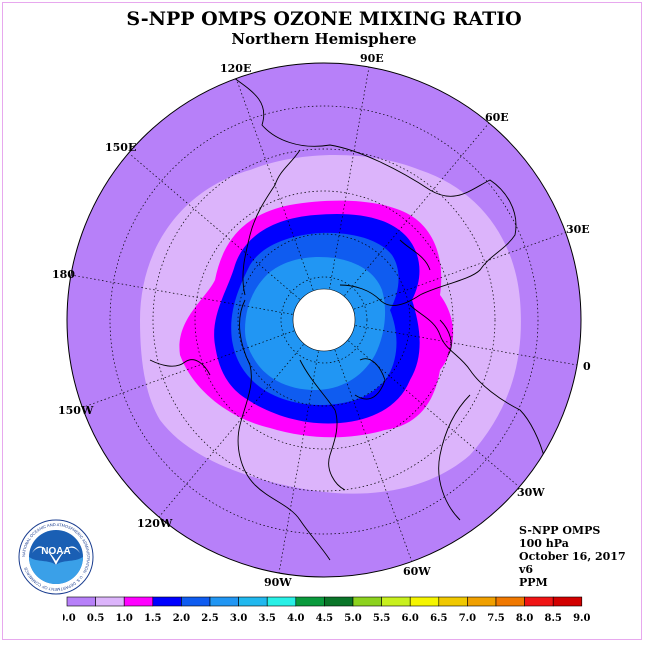 The height and width of the screenshot is (648, 648). I want to click on noaa-logo-text: NOAA, so click(55, 551).